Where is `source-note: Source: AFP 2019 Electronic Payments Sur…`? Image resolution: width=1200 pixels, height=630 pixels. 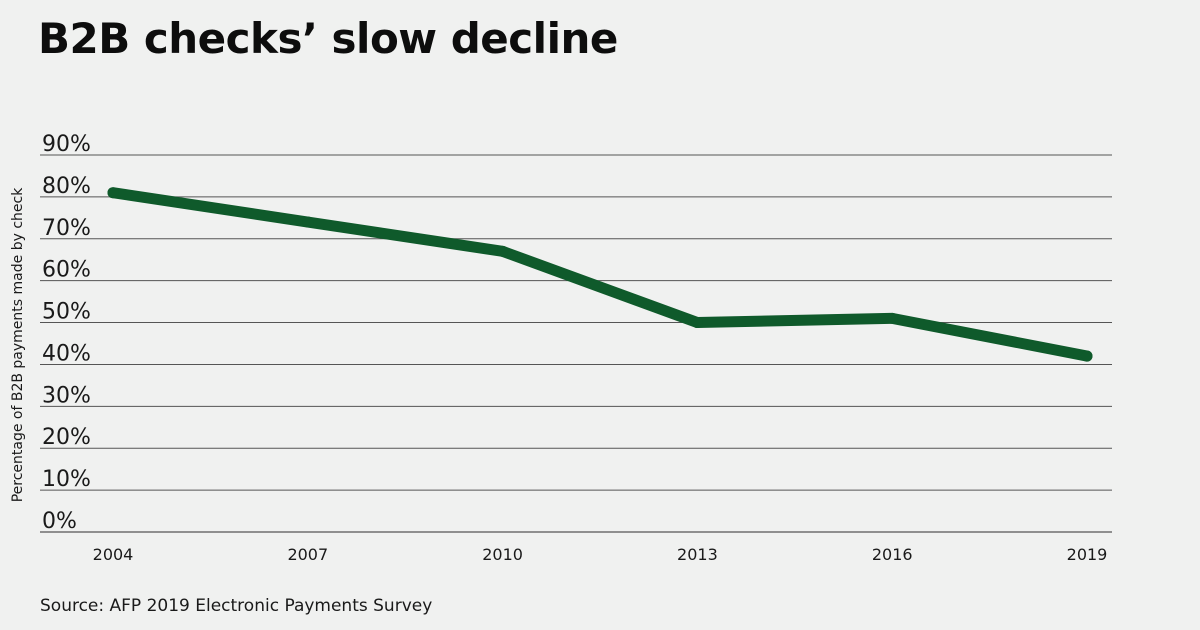
source-note: Source: AFP 2019 Electronic Payments Sur… is located at coordinates (236, 606).